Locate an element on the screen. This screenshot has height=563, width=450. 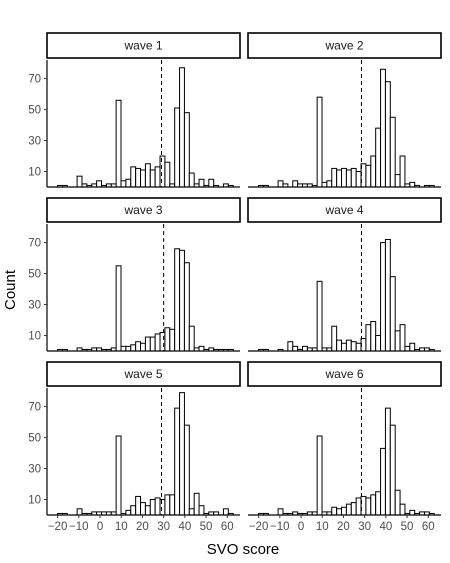
y-tick-label: 70 is located at coordinates (34, 244).